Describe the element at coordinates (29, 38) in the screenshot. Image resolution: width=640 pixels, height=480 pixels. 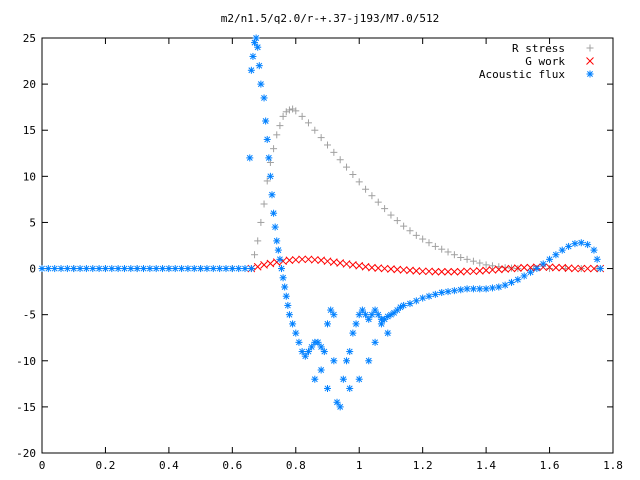
I see `y-tick-label: 25` at that location.